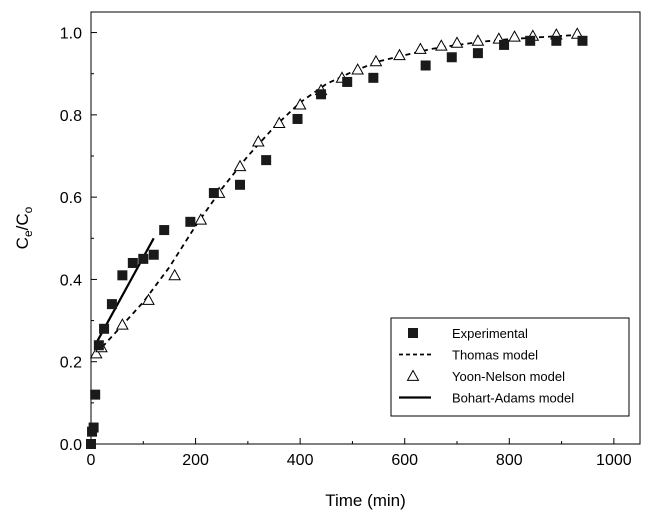 Image resolution: width=654 pixels, height=510 pixels. I want to click on y-axis-title-sub1: e, so click(28, 233).